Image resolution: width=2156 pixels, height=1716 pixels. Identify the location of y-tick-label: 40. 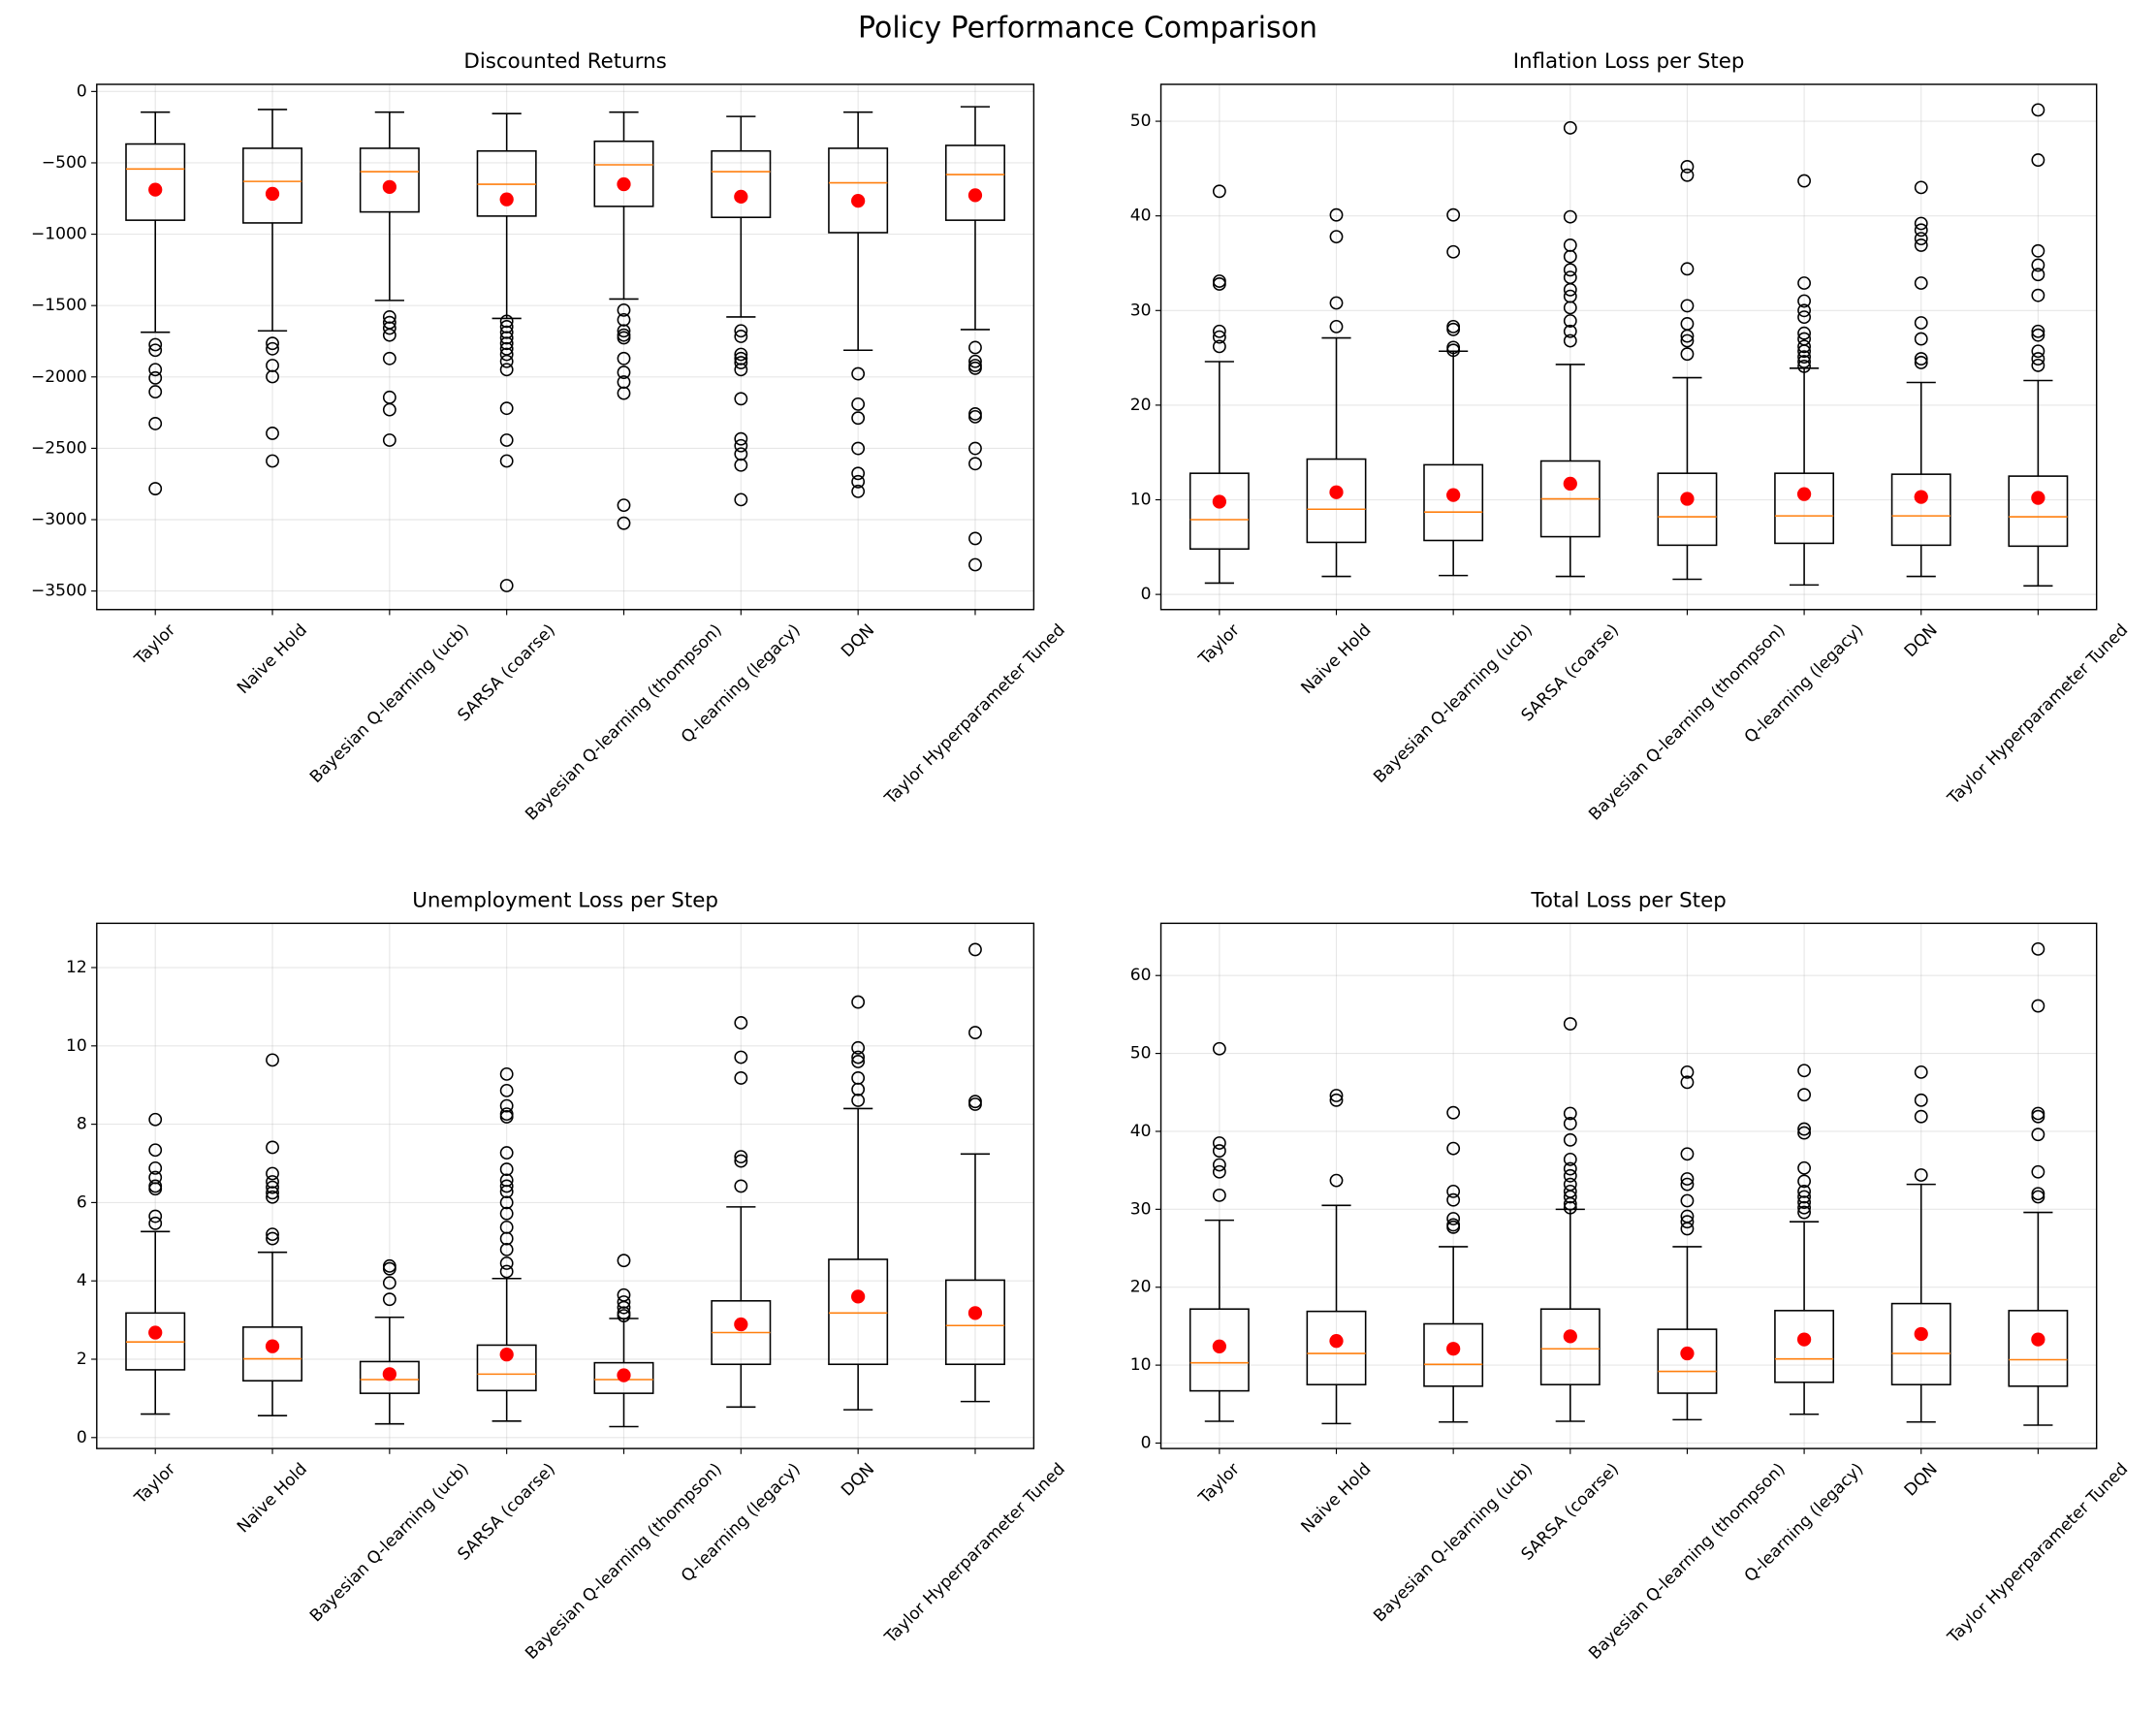
(1141, 1131).